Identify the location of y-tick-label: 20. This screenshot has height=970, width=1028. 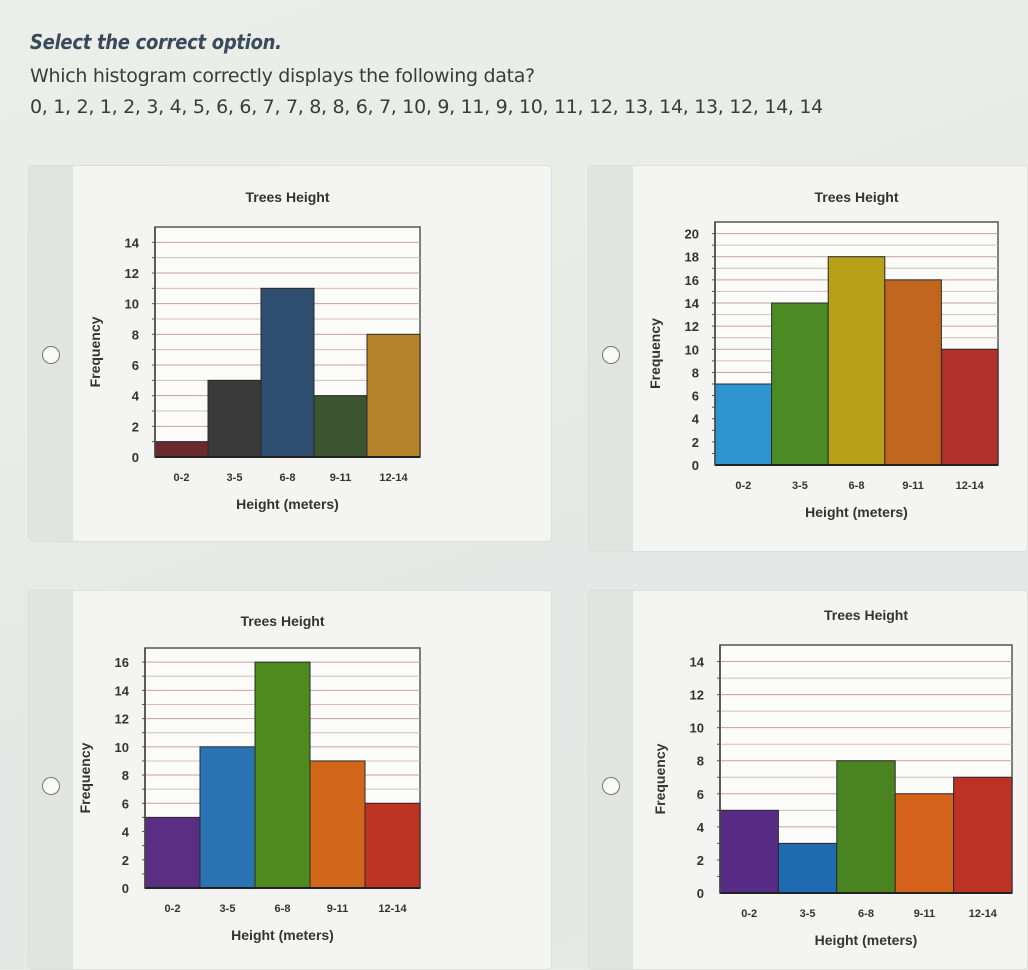
(692, 234).